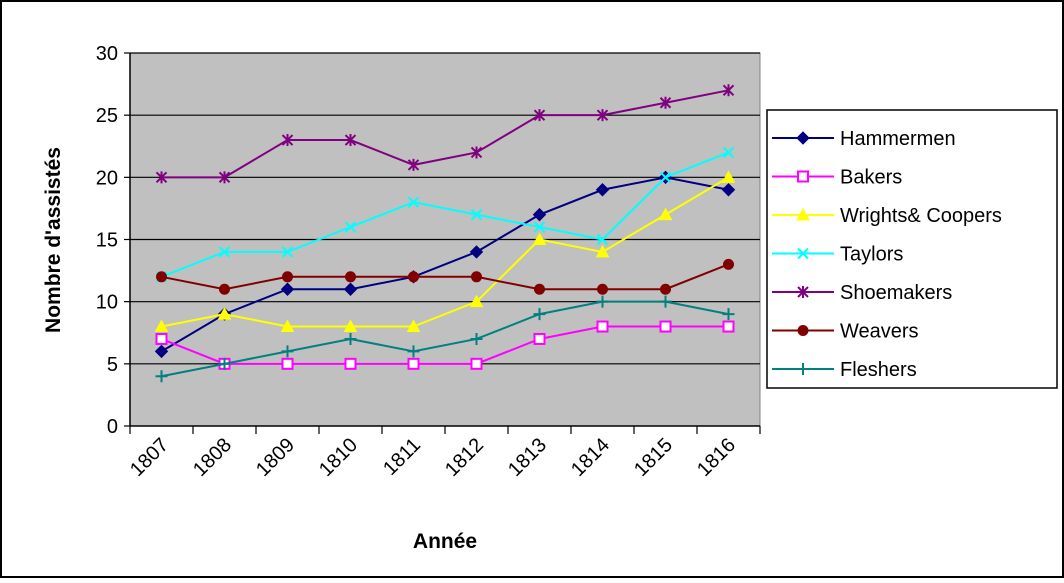 Image resolution: width=1064 pixels, height=583 pixels. What do you see at coordinates (53, 240) in the screenshot?
I see `y-axis-label: Nombre d'assistés` at bounding box center [53, 240].